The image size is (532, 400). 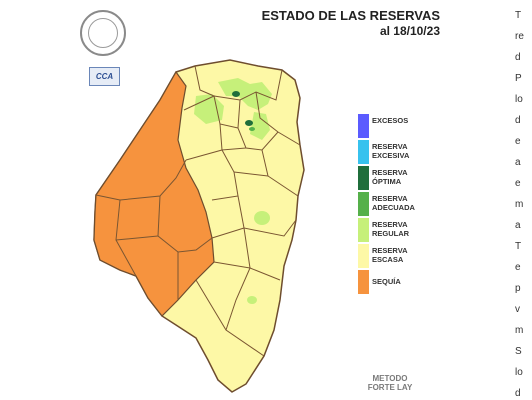 I want to click on article-text-line: S, so click(x=518, y=351).